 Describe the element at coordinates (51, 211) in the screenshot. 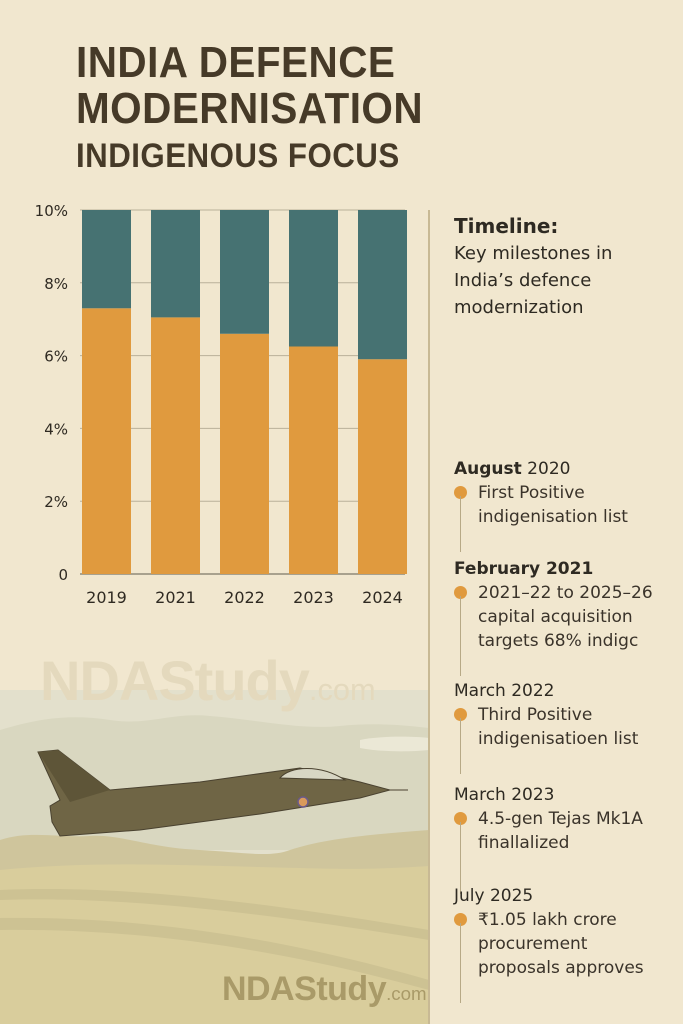

I see `y-tick-label: 10%` at that location.